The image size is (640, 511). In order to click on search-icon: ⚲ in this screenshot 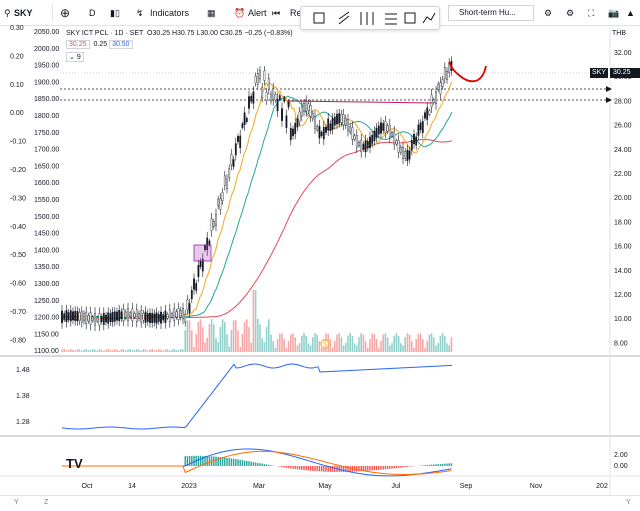, I will do `click(7, 13)`.